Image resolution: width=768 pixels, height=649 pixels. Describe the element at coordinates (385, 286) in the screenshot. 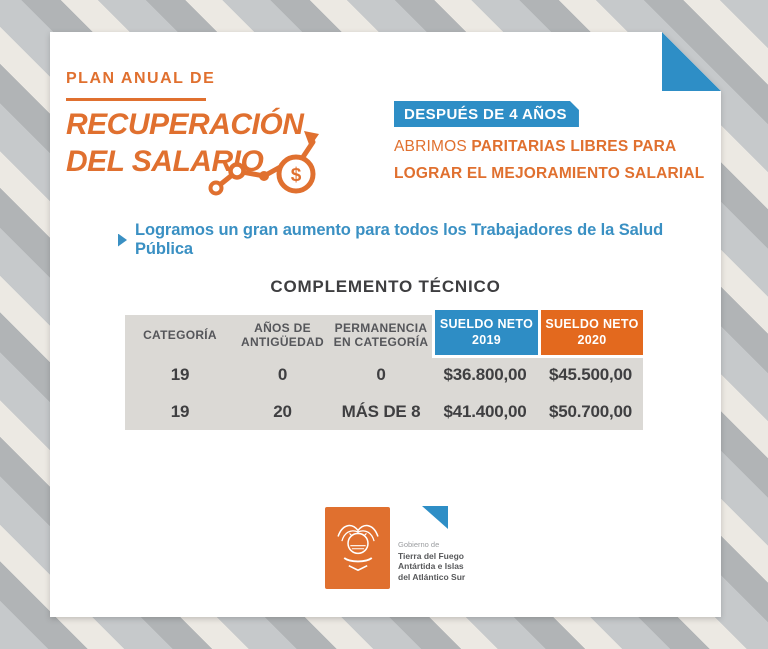

I see `table-title: COMPLEMENTO TÉCNICO` at that location.